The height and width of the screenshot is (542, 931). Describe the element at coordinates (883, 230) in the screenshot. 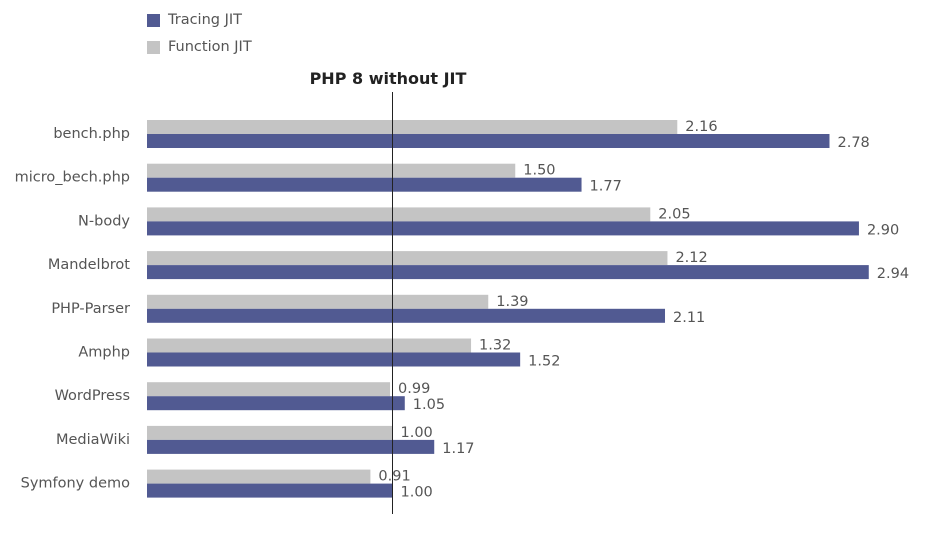

I see `value-label-tracing-jit-n-body: 2.90` at that location.